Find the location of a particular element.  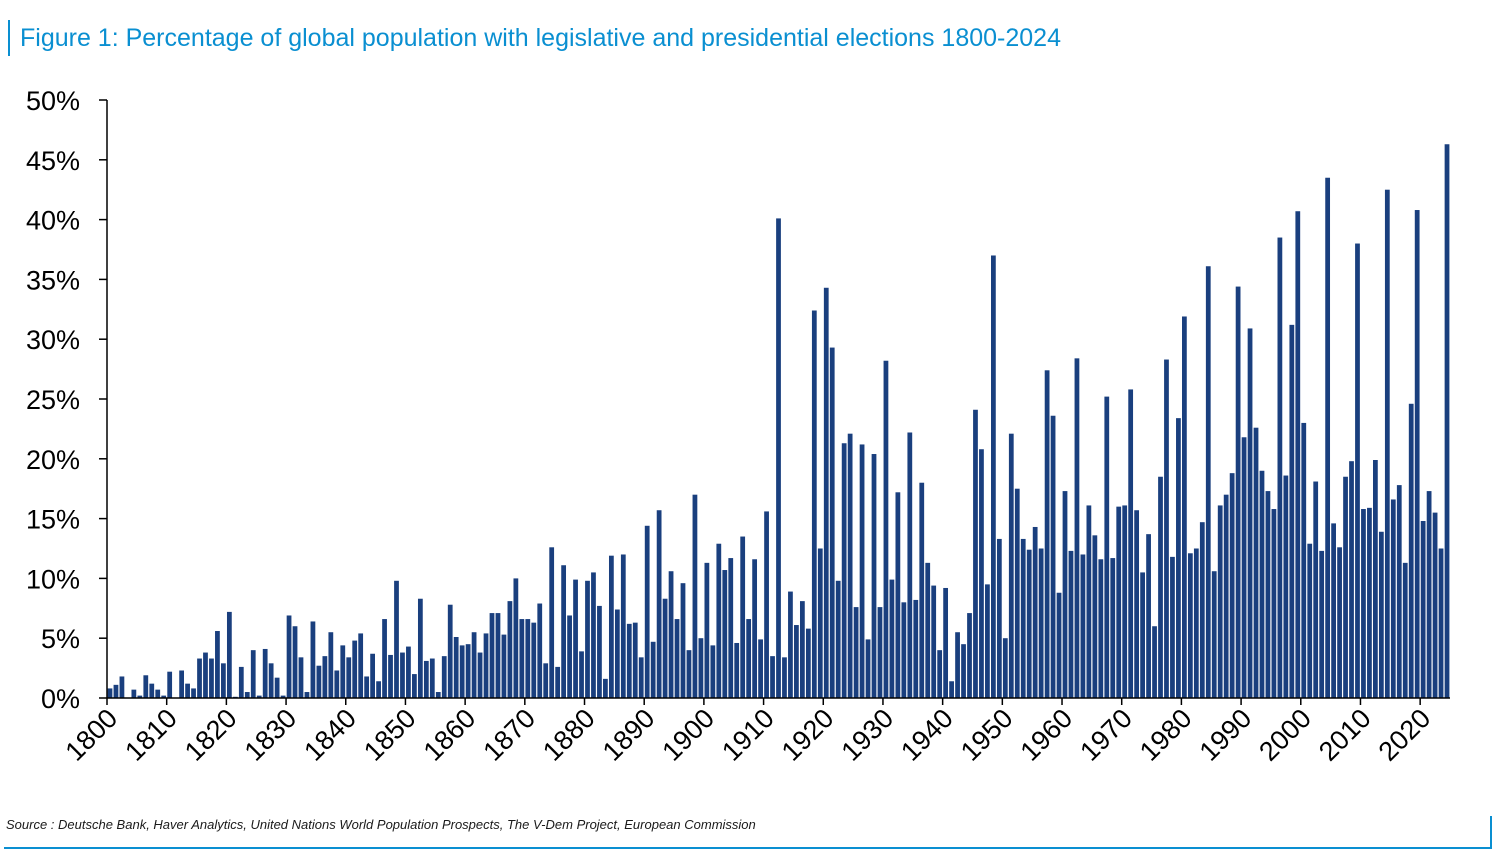

bar-1944 is located at coordinates (969, 655).